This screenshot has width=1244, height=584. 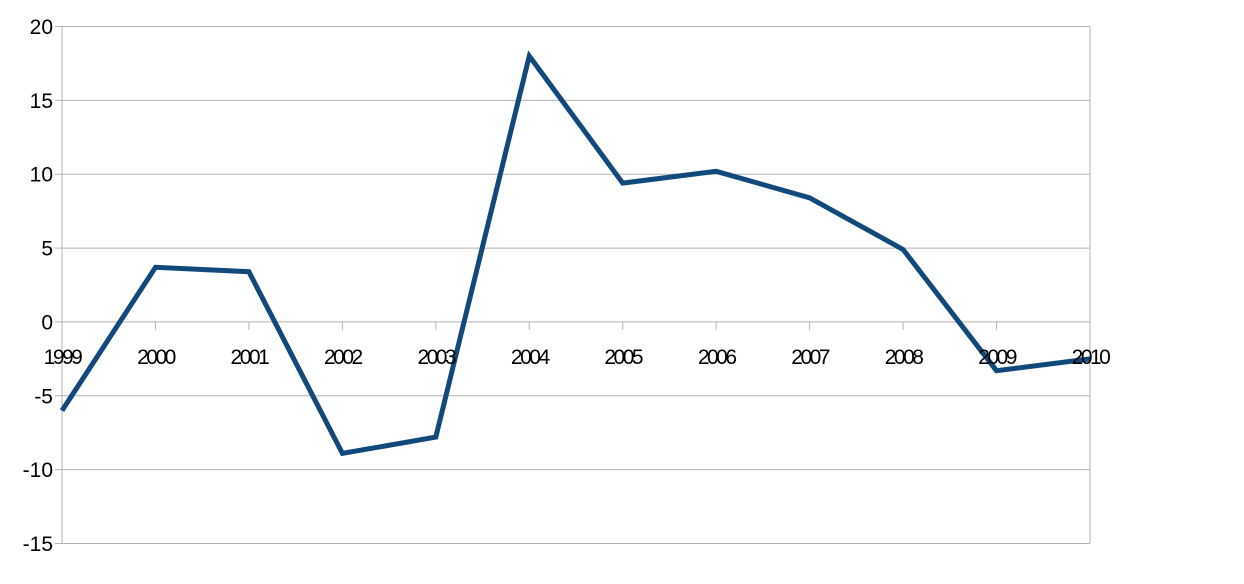 I want to click on x-axis-tick-label: 2005, so click(x=623, y=357).